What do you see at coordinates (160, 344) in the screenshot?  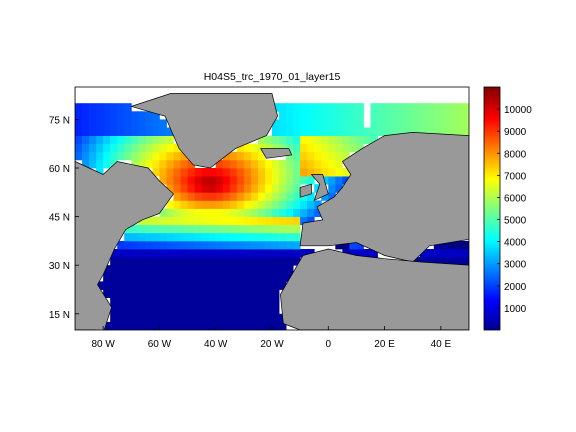 I see `x-tick-label: 60 W` at bounding box center [160, 344].